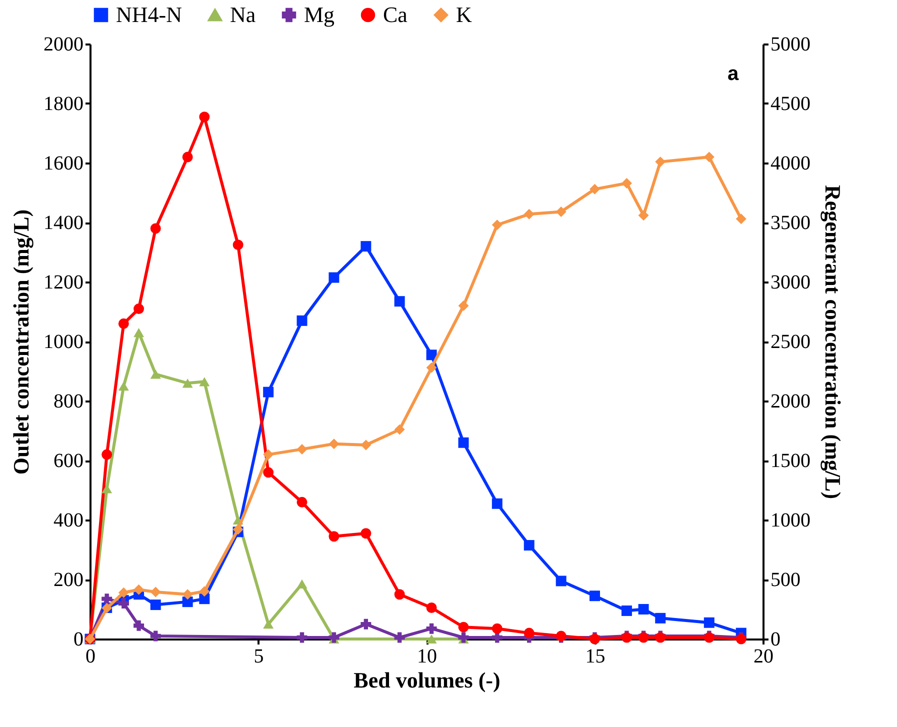 This screenshot has width=897, height=727. What do you see at coordinates (427, 680) in the screenshot?
I see `x-axis-title: Bed volumes (-)` at bounding box center [427, 680].